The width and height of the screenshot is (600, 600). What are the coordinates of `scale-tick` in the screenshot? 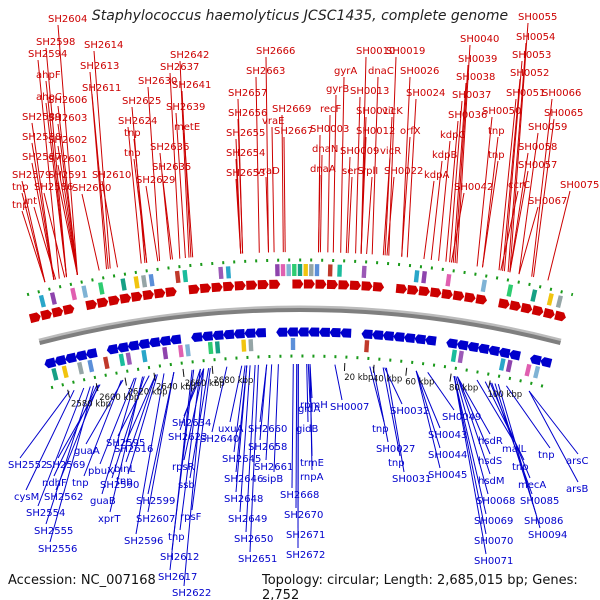 It's located at (125, 381).